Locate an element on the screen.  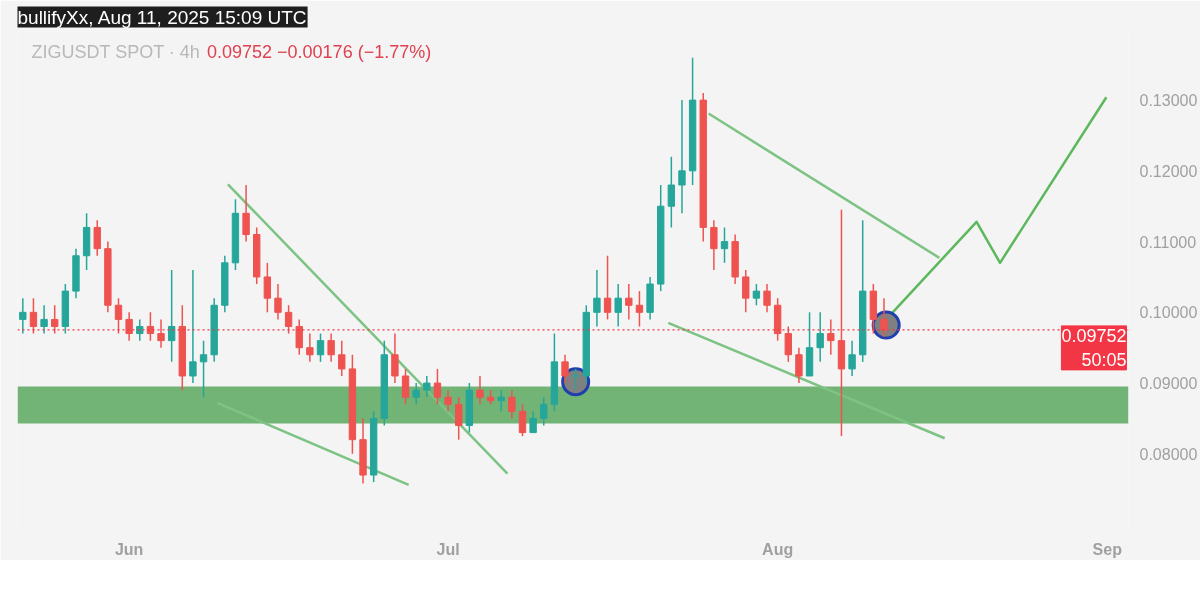
y-tick-label: 0.12000 is located at coordinates (1168, 171).